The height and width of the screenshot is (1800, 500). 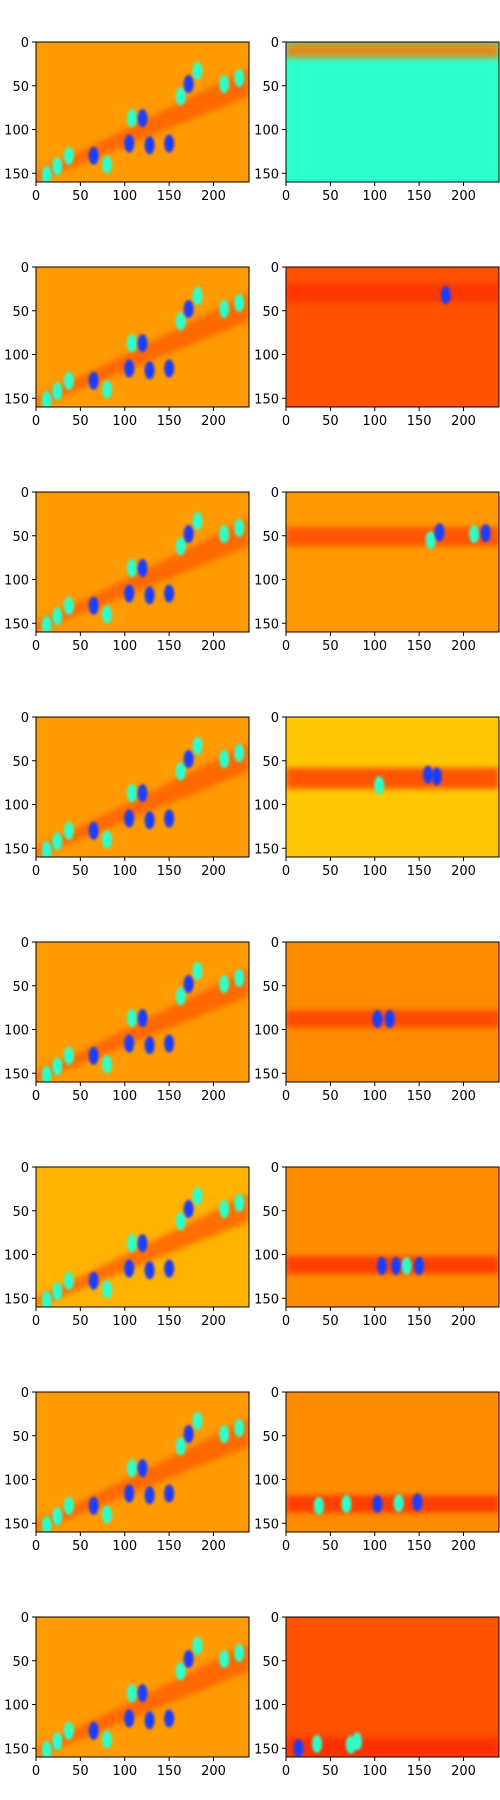 I want to click on activation-band, so click(x=392, y=537).